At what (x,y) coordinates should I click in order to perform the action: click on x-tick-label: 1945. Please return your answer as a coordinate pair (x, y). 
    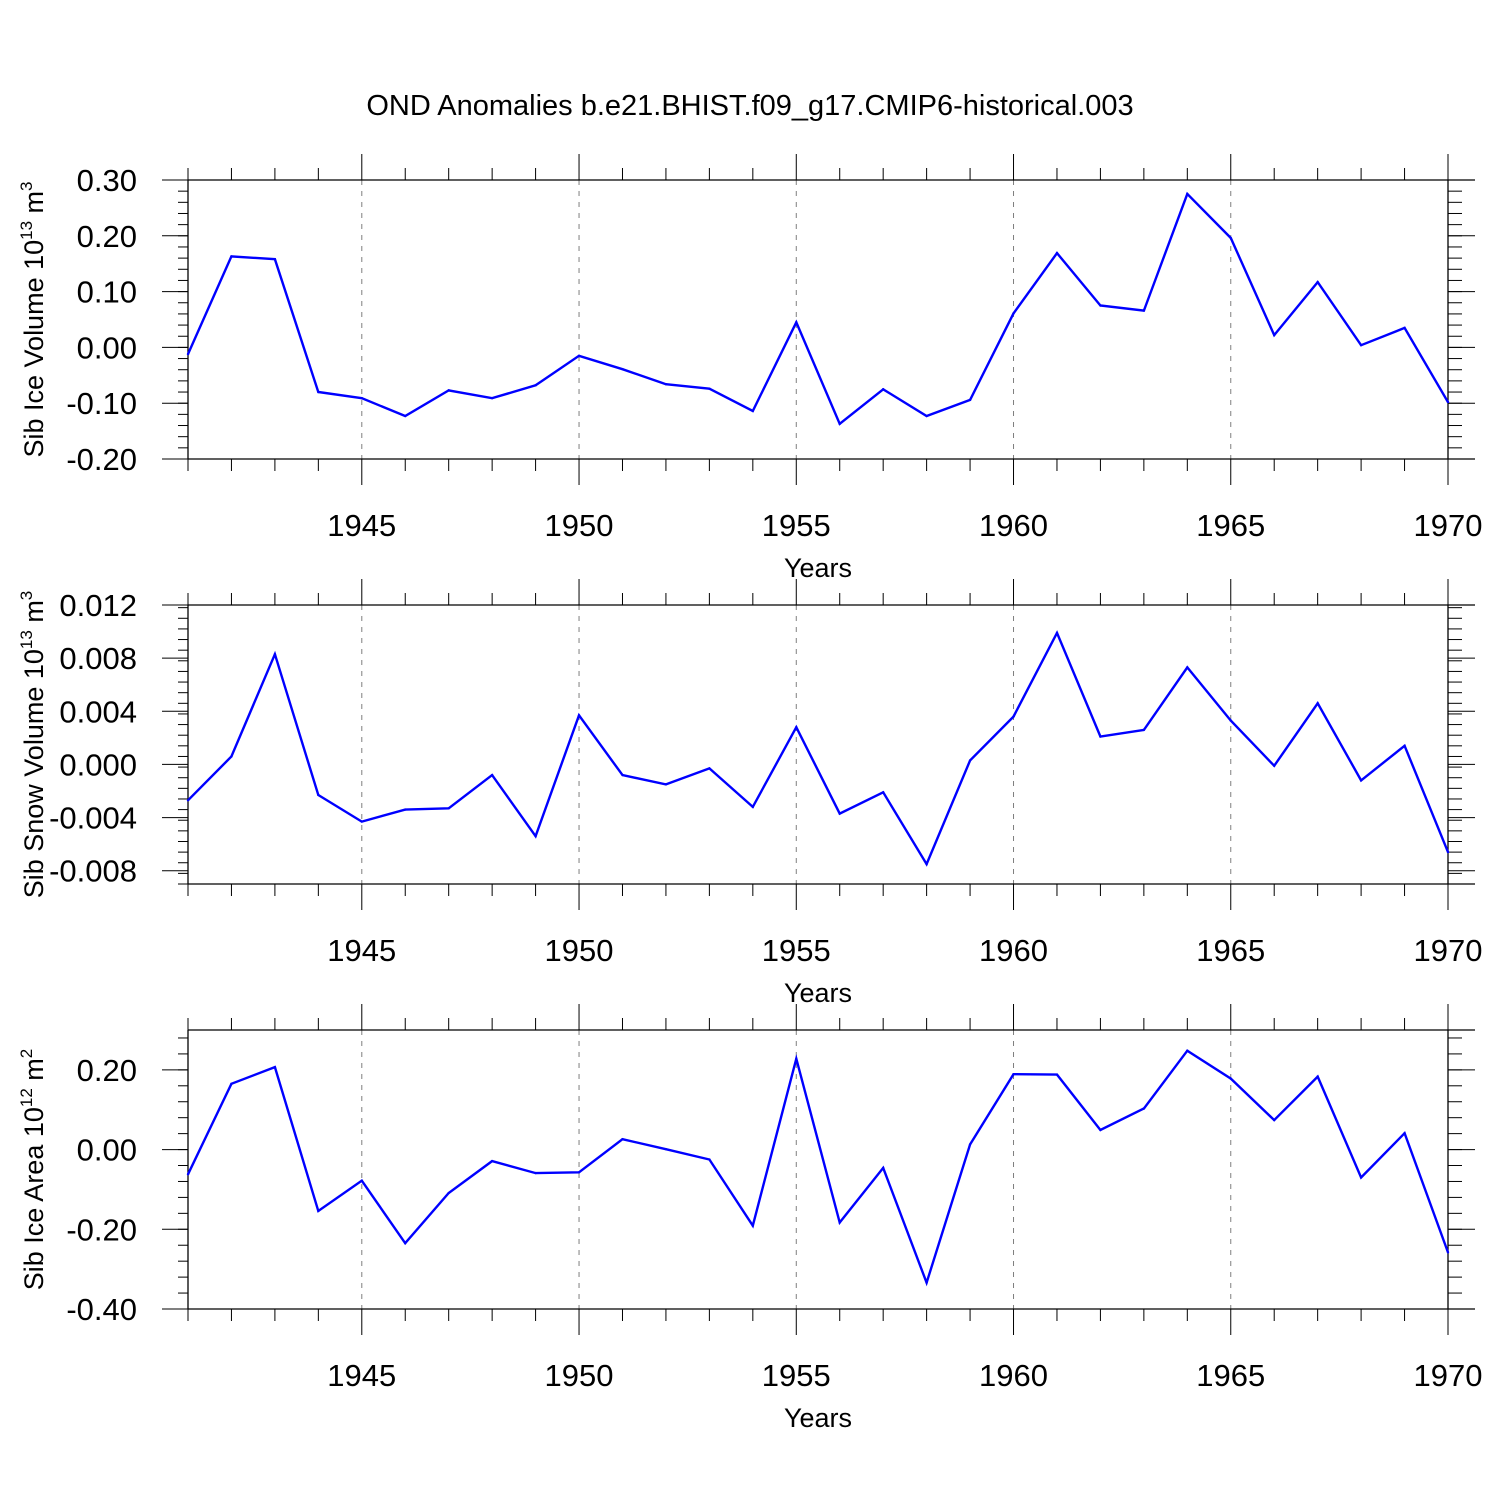
    Looking at the image, I should click on (361, 1375).